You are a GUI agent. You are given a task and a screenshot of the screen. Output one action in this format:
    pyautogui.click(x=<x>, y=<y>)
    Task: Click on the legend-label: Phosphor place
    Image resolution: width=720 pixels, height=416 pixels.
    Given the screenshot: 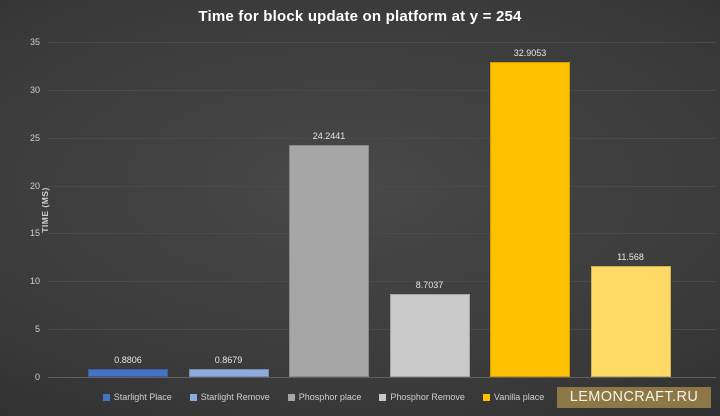 What is the action you would take?
    pyautogui.click(x=330, y=397)
    